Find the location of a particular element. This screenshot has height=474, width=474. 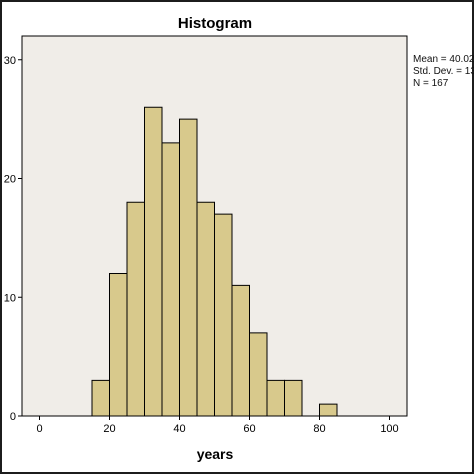

stats-box: Mean = 40.02 Std. Dev. = 13 N = 167 is located at coordinates (443, 72).